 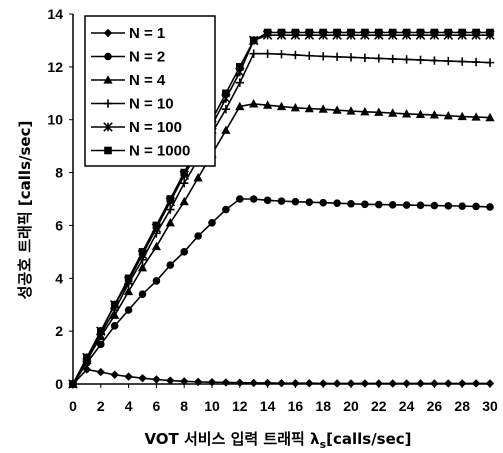 I want to click on legend-item: N = 1, so click(x=128, y=33).